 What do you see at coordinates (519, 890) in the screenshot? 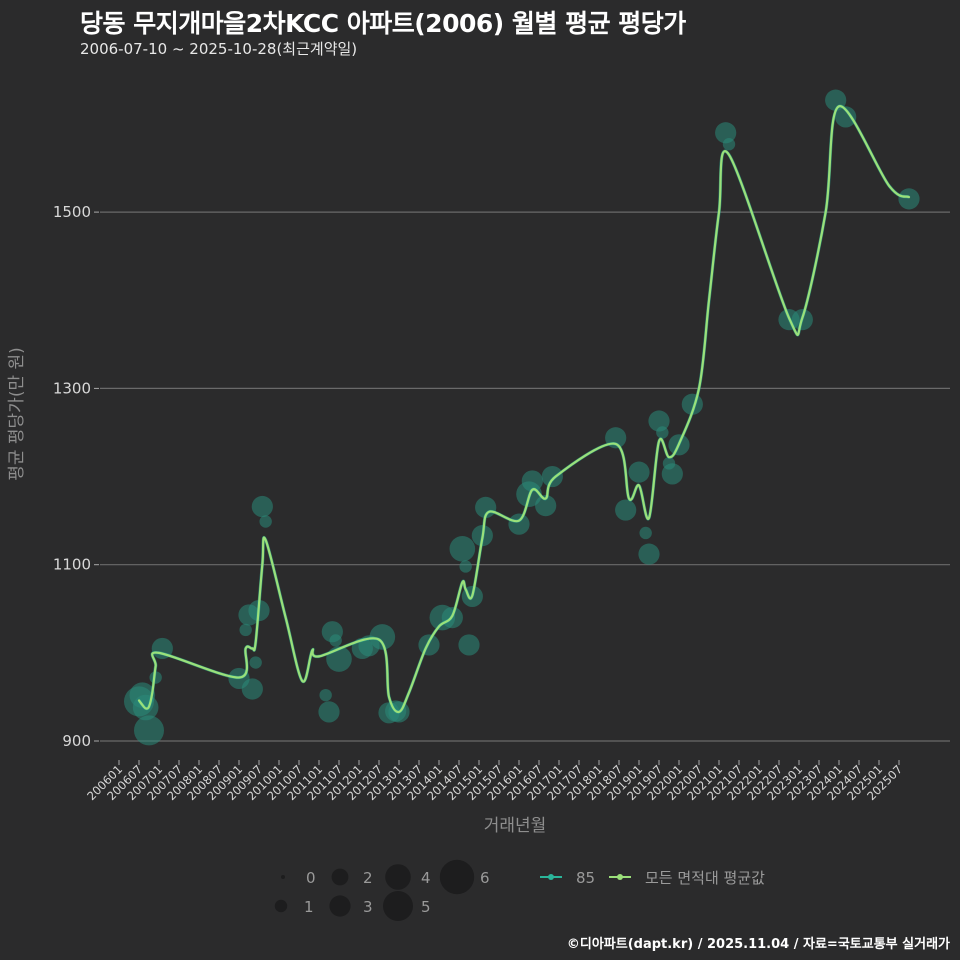
I see `legend: 0 1 2 3 4 5 6 85 모든 면적대 평균값` at bounding box center [519, 890].